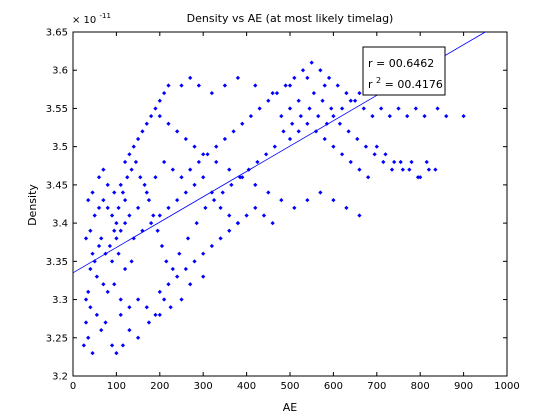  What do you see at coordinates (60, 224) in the screenshot?
I see `y-tick-label: 3.4` at bounding box center [60, 224].